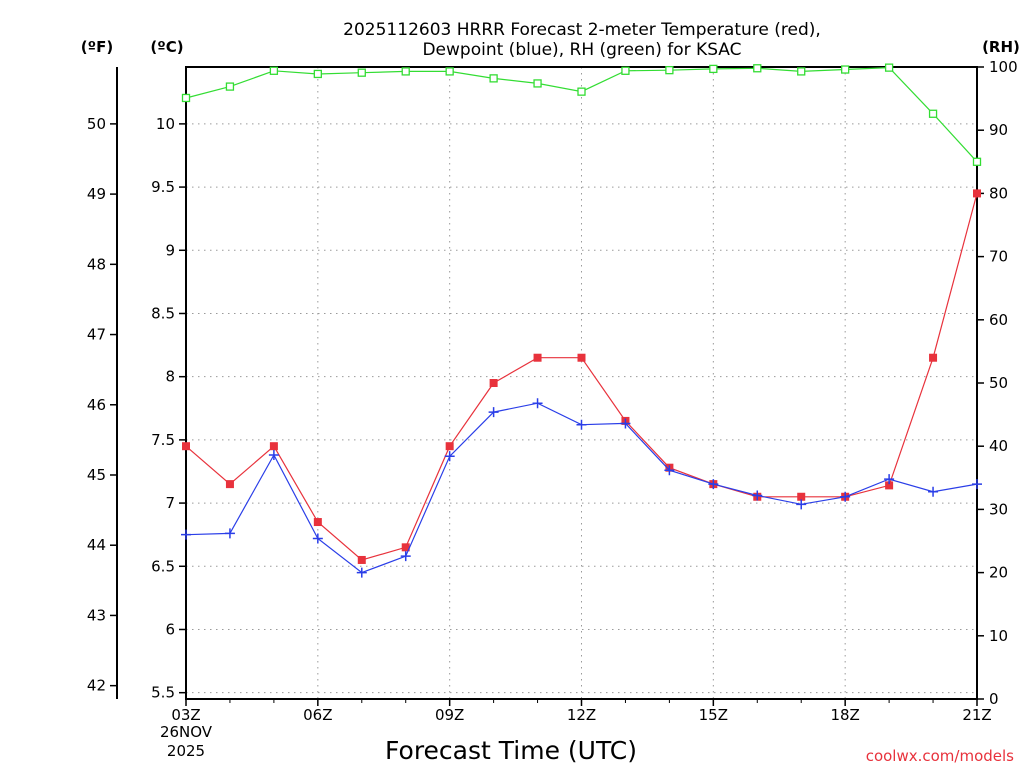 This screenshot has width=1024, height=768. I want to click on rh-tick-label: 40, so click(998, 446).